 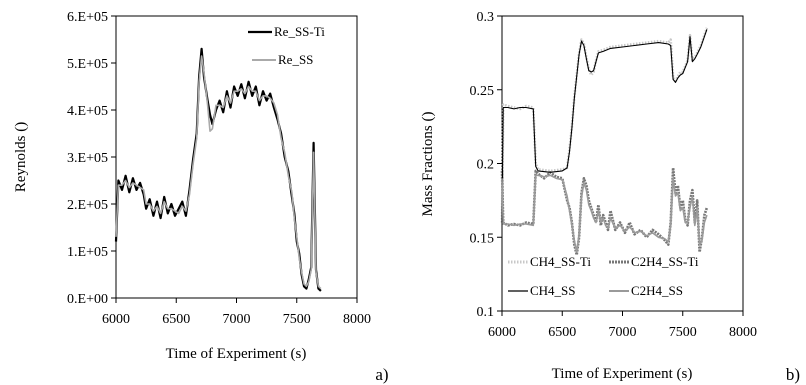 I want to click on series-line-c2h4-ss-ti, so click(x=604, y=211).